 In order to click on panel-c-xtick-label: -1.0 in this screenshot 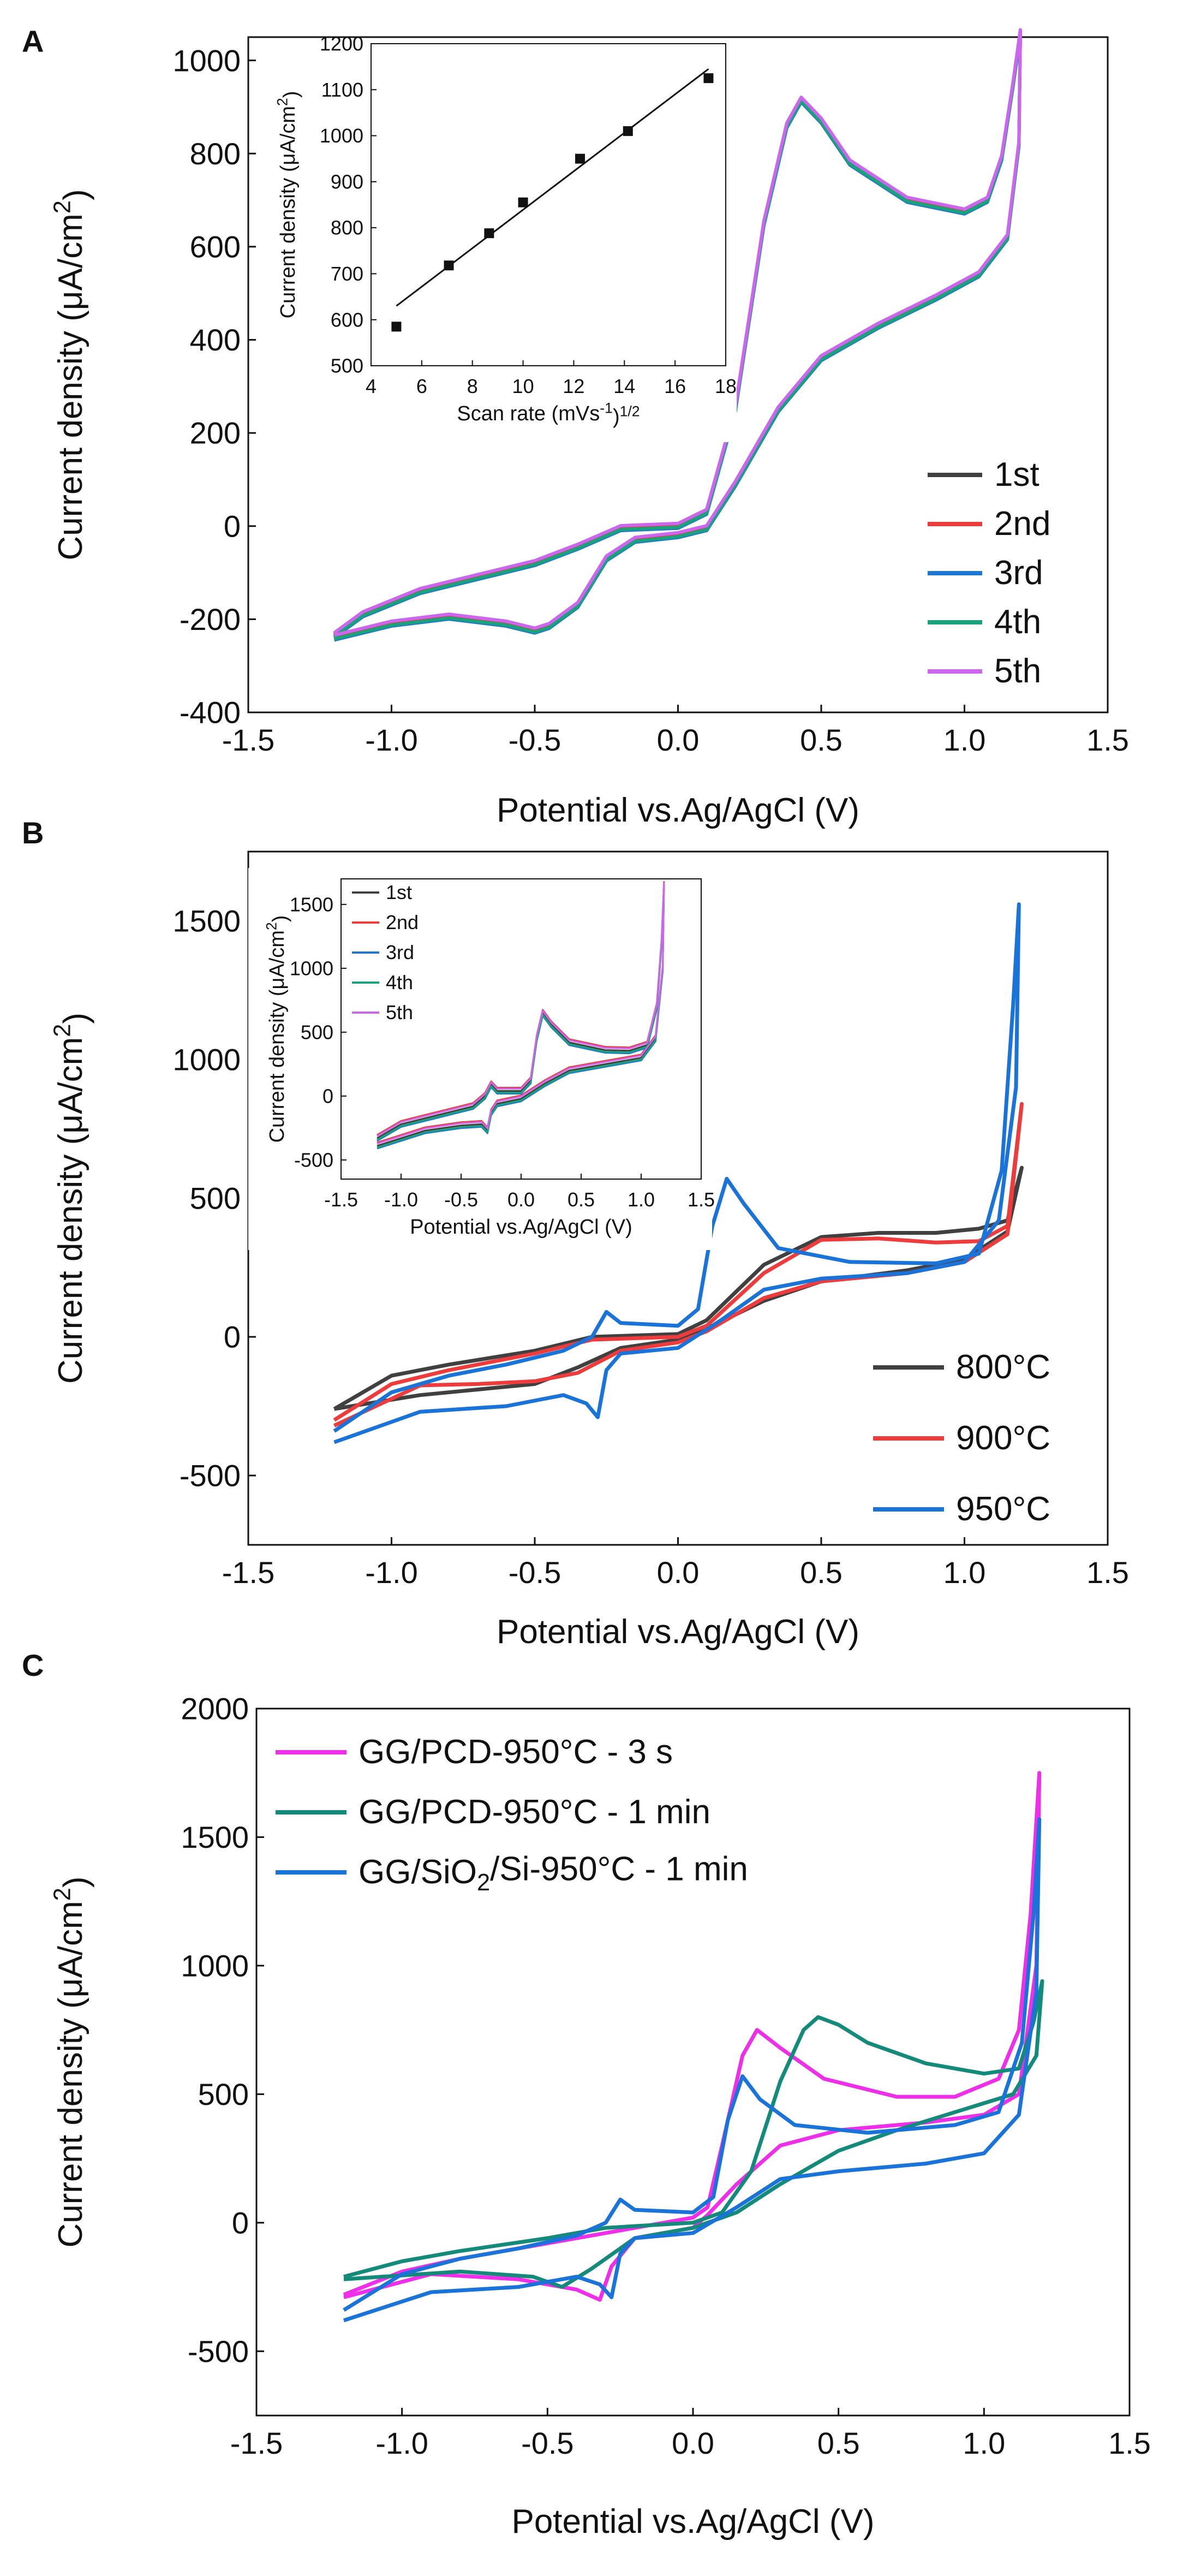, I will do `click(401, 2443)`.